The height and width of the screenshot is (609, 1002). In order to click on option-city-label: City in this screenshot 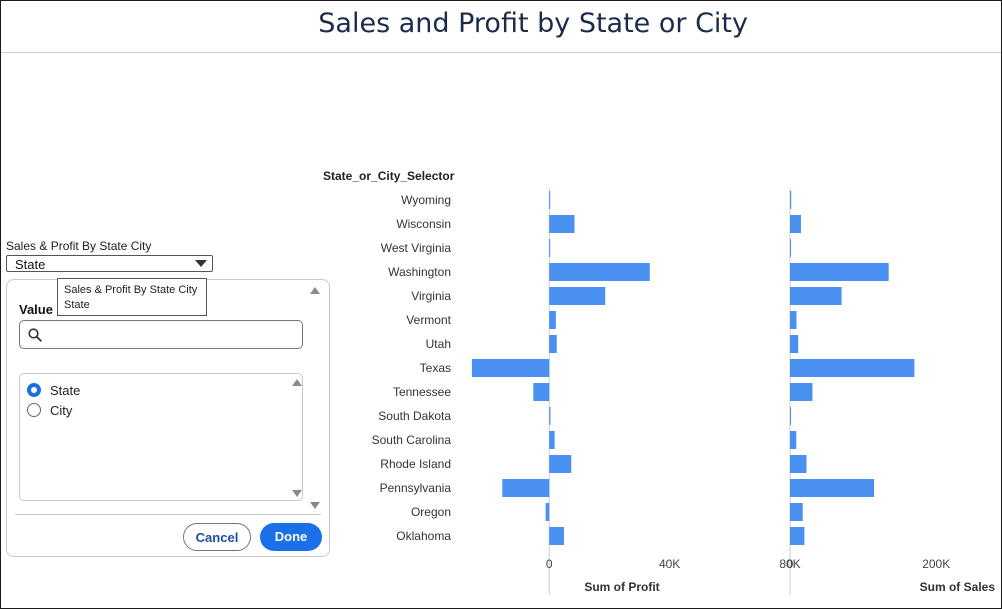, I will do `click(61, 410)`.